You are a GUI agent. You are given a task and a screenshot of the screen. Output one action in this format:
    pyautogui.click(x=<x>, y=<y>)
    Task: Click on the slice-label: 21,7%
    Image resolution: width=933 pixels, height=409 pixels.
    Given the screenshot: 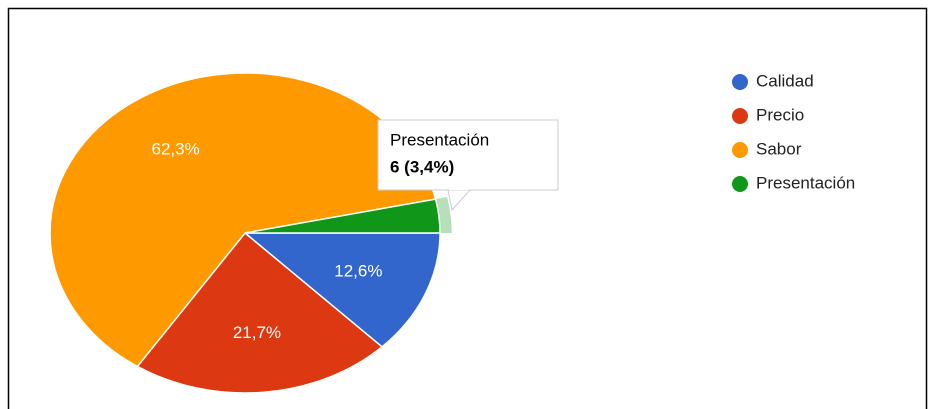 What is the action you would take?
    pyautogui.click(x=257, y=332)
    